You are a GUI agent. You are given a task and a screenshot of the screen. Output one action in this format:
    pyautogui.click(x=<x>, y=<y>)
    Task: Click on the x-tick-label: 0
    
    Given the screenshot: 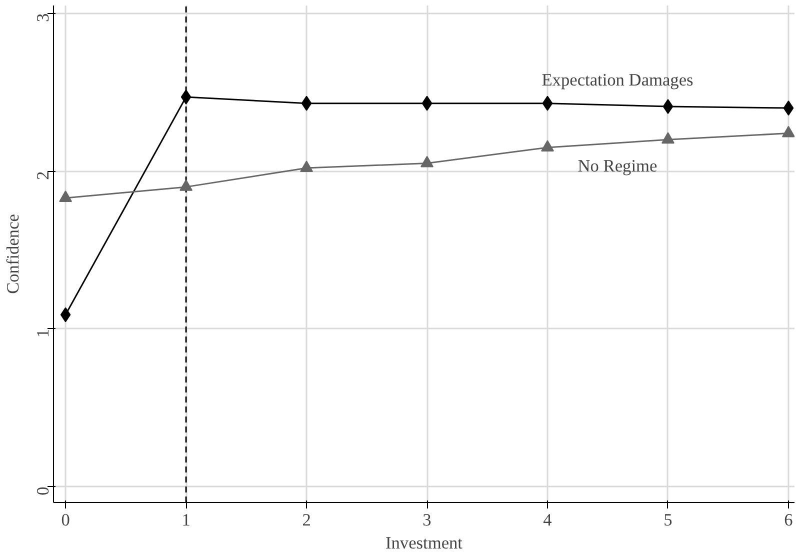 What is the action you would take?
    pyautogui.click(x=65, y=520)
    